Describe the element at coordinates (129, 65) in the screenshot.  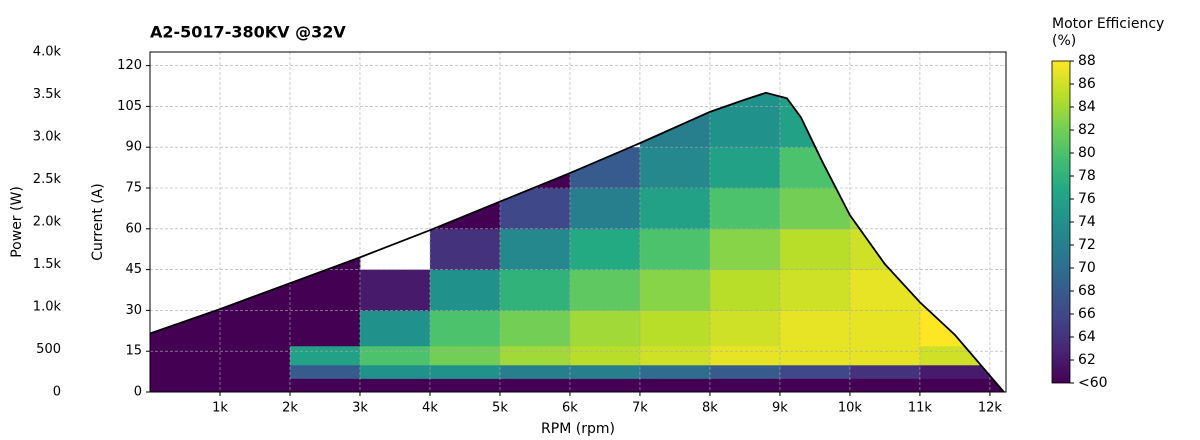
I see `y-tick-label: 120` at that location.